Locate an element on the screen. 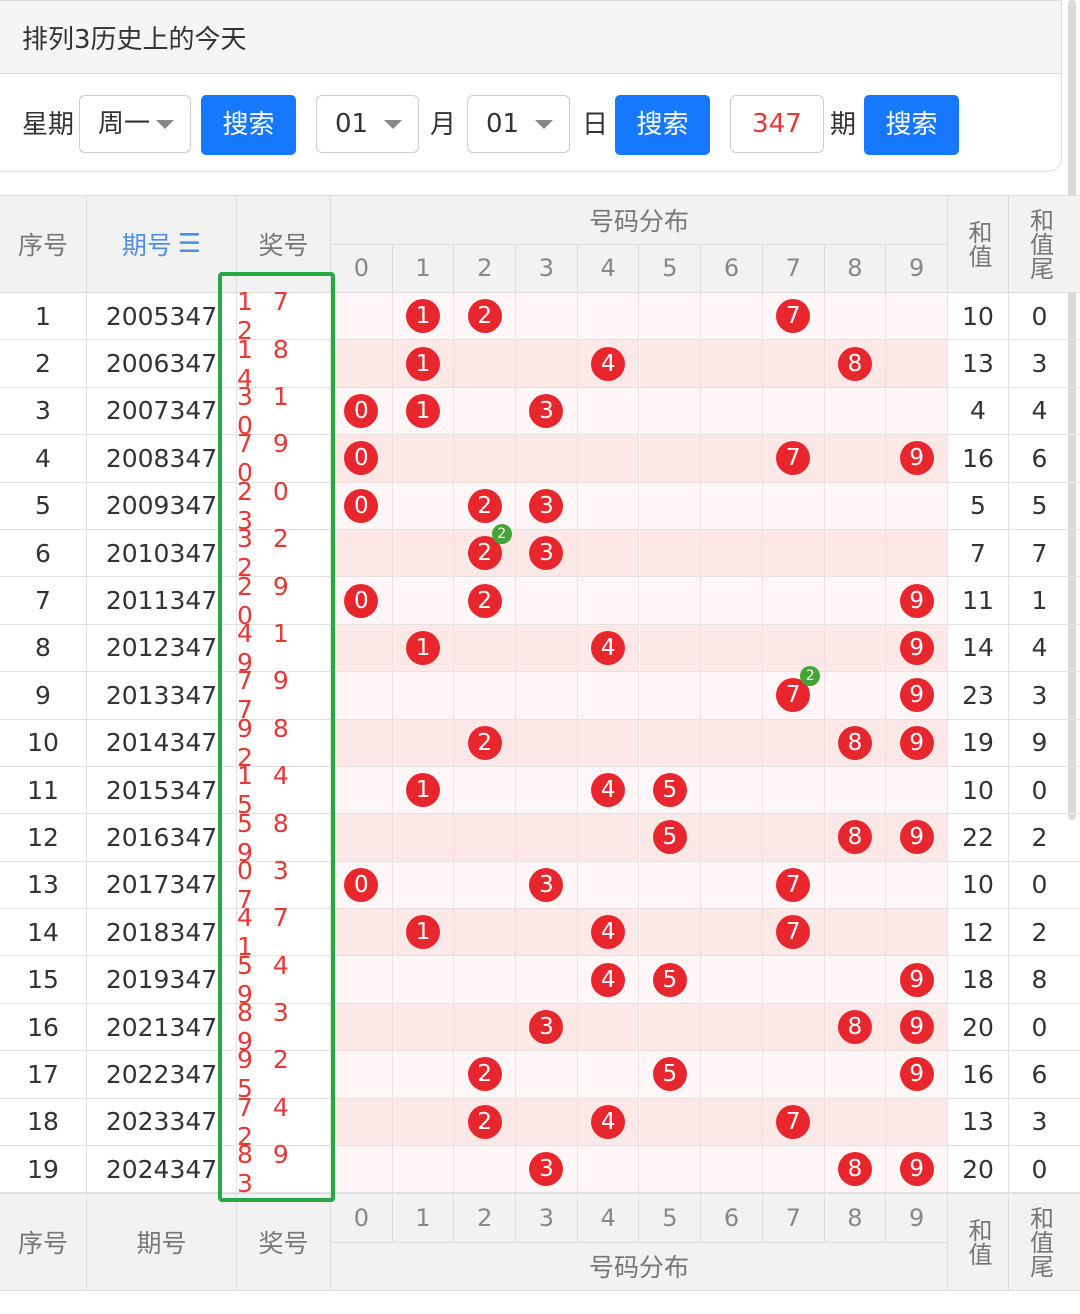  ball-9: 9 is located at coordinates (916, 1169).